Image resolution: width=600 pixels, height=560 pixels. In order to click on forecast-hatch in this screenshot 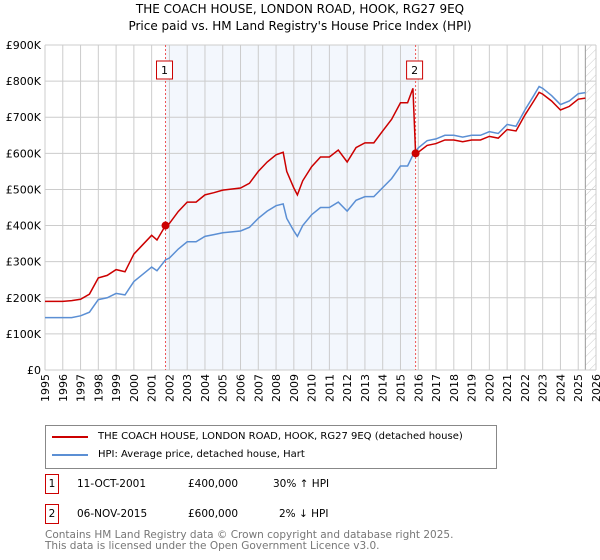, I will do `click(590, 207)`.